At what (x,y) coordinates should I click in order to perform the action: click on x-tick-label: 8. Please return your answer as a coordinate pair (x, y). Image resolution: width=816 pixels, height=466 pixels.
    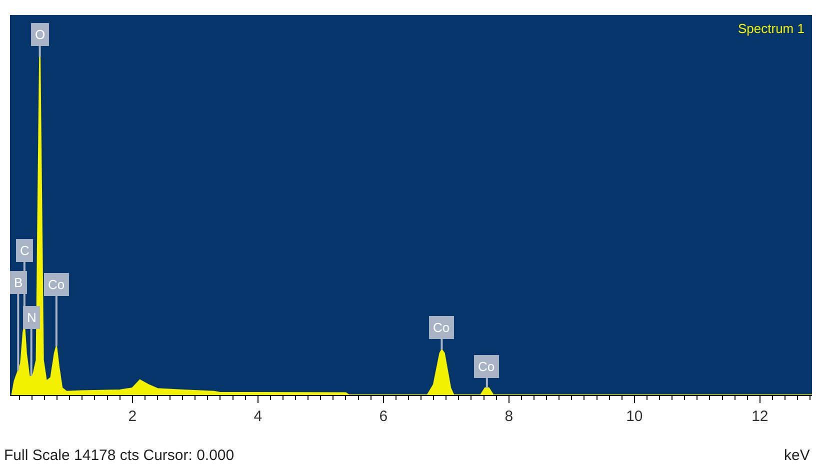
    Looking at the image, I should click on (509, 416).